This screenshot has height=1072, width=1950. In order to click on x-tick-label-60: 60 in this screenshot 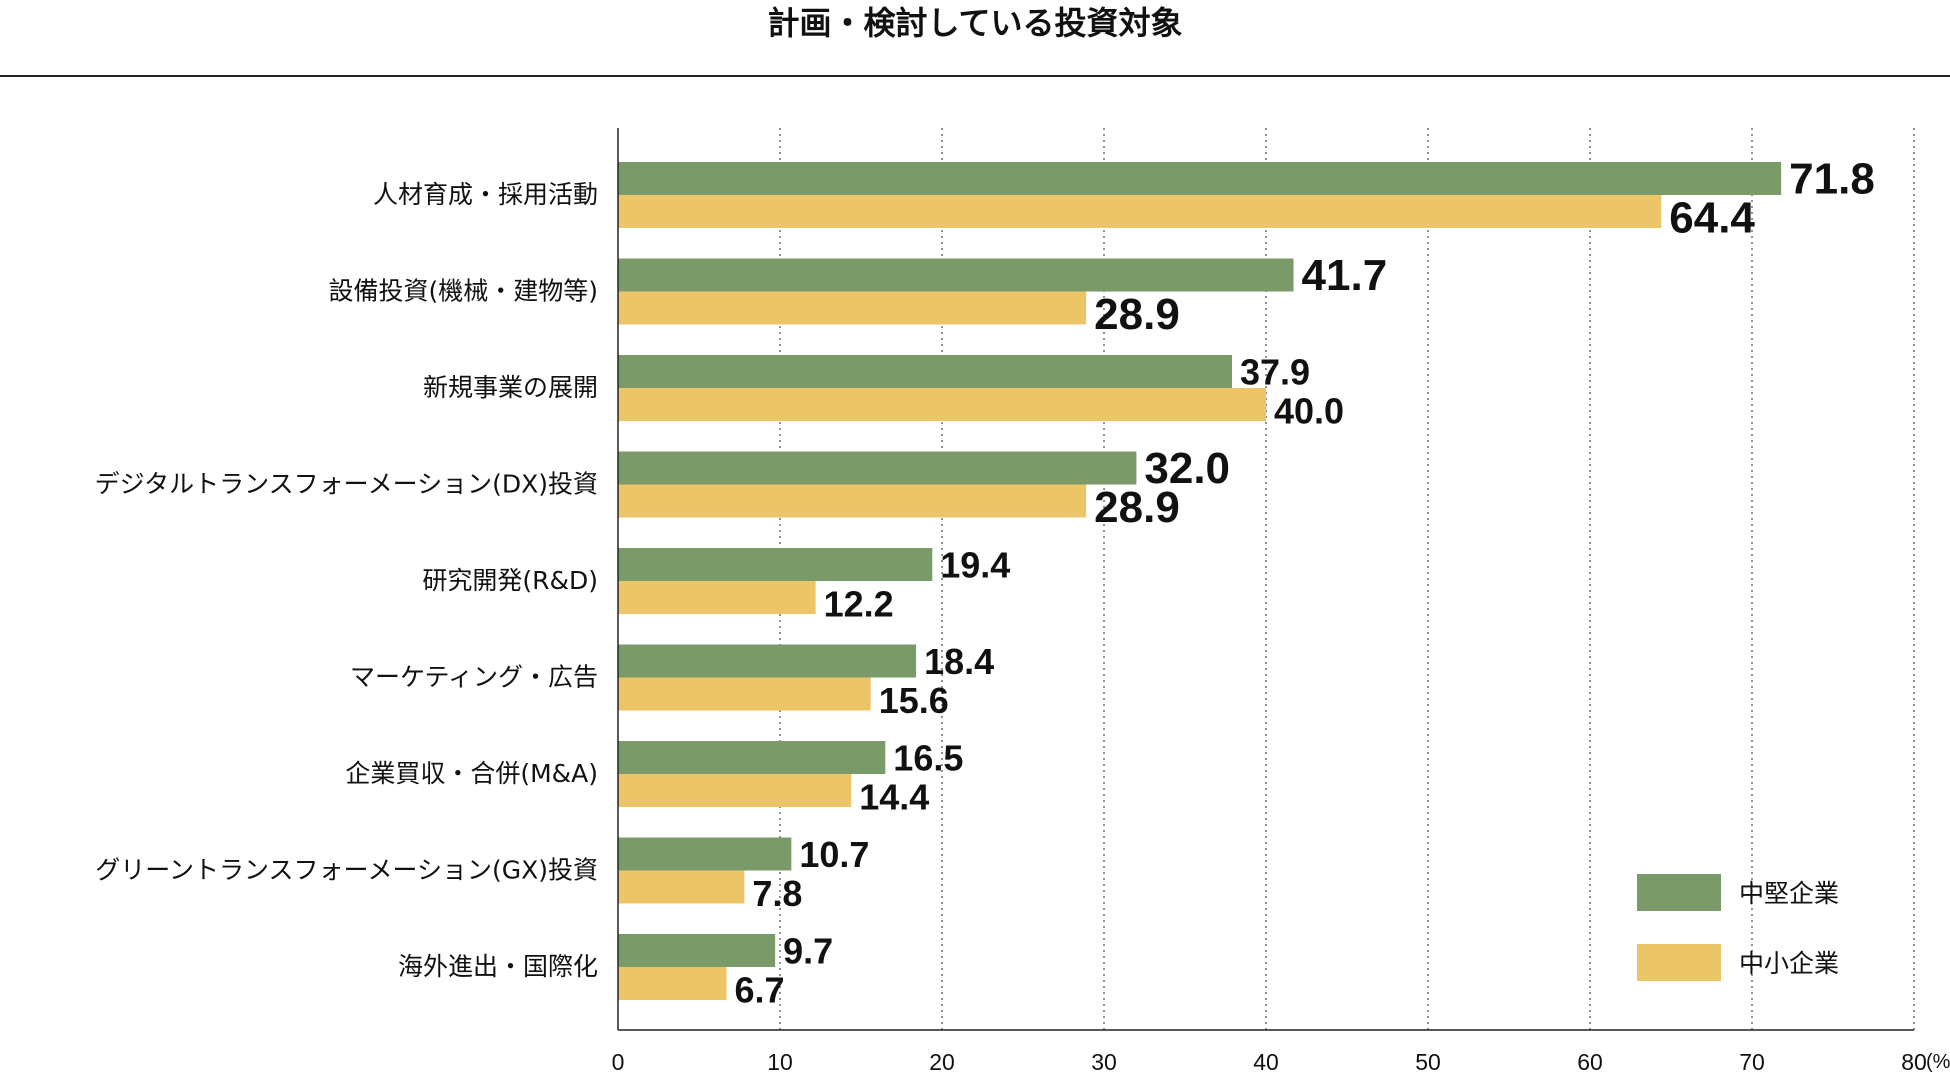, I will do `click(1590, 1060)`.